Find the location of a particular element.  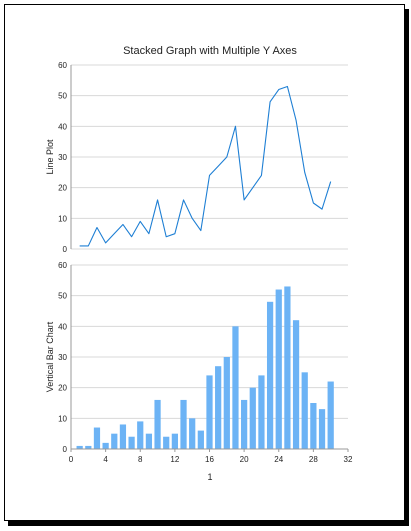

x-tick-label: 16 is located at coordinates (209, 459).